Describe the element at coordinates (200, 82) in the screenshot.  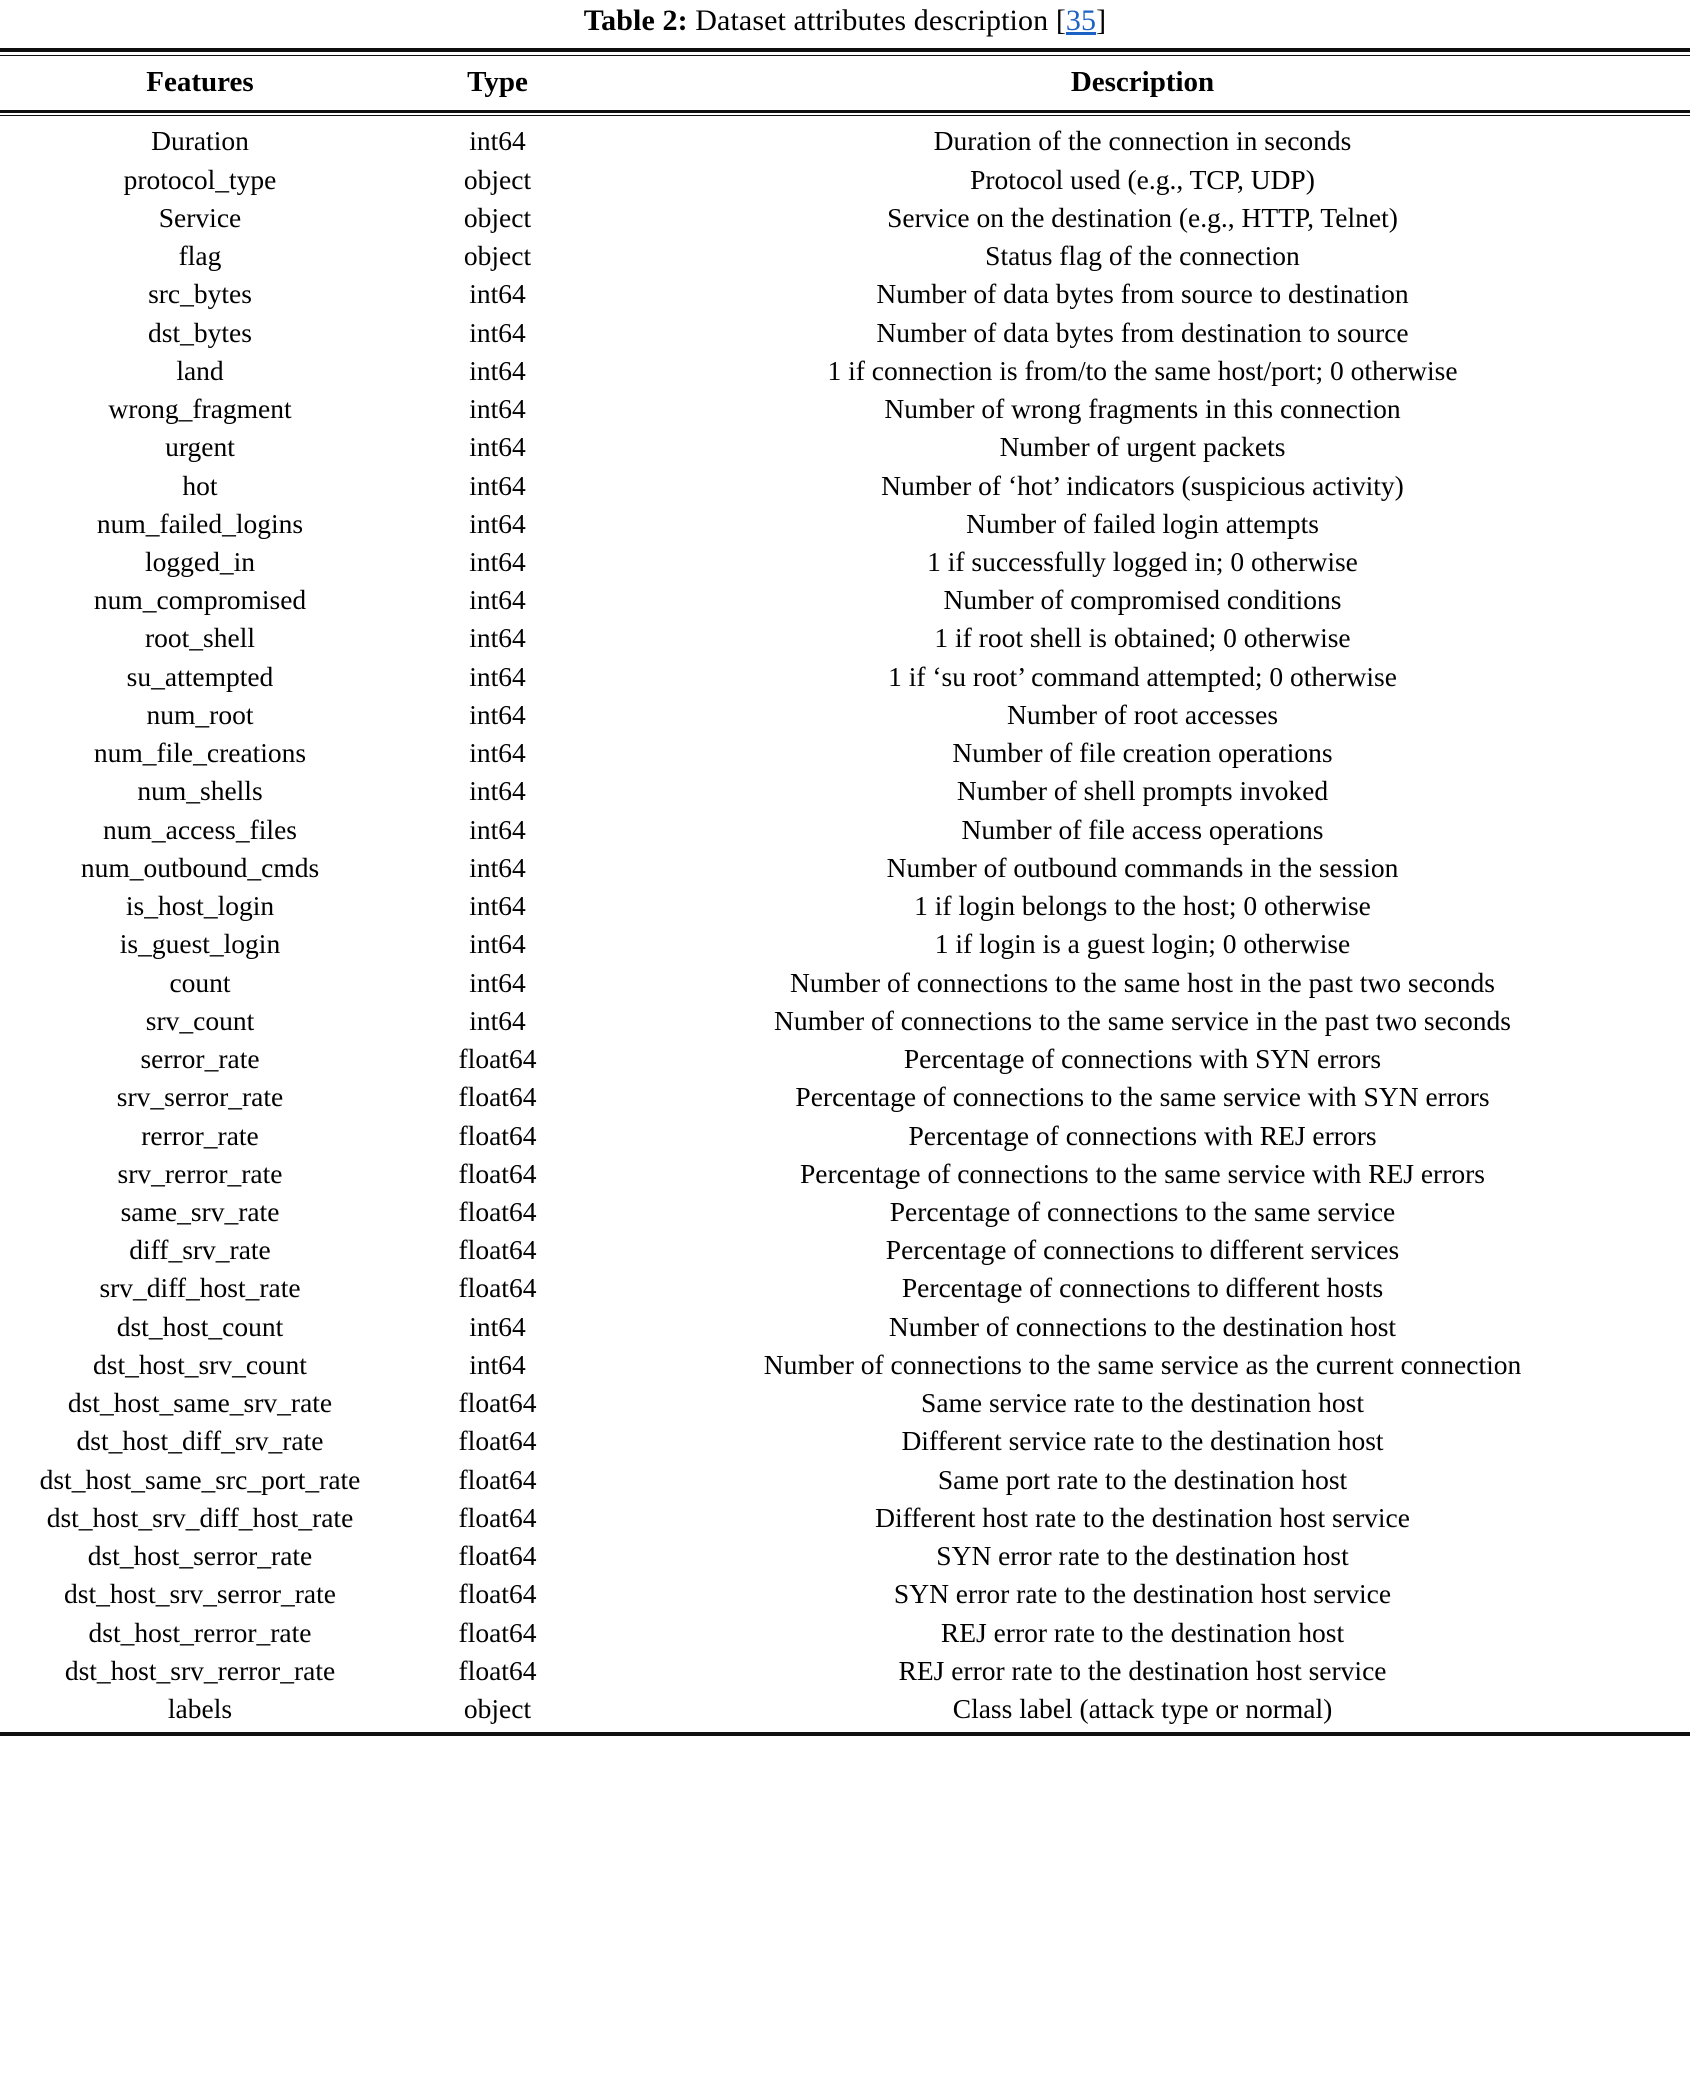
I see `header-features: Features` at that location.